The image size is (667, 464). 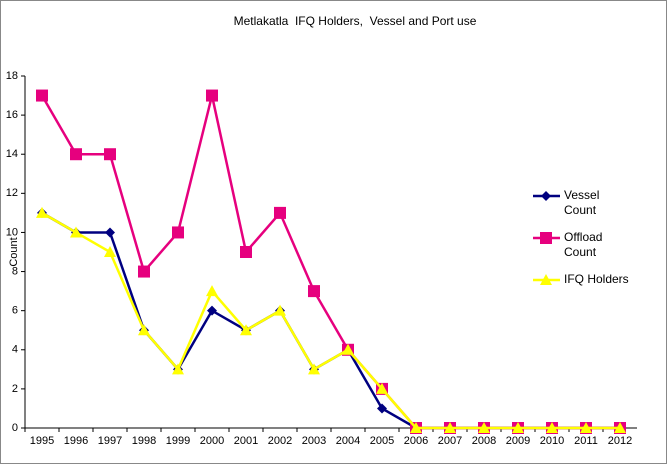 I want to click on x-tick-label: 2002, so click(x=280, y=441).